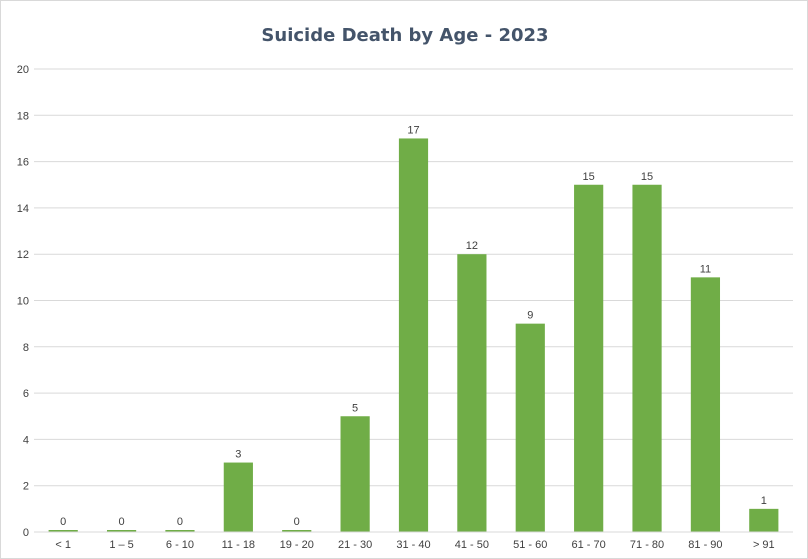  Describe the element at coordinates (26, 487) in the screenshot. I see `y-tick-label: 2` at that location.